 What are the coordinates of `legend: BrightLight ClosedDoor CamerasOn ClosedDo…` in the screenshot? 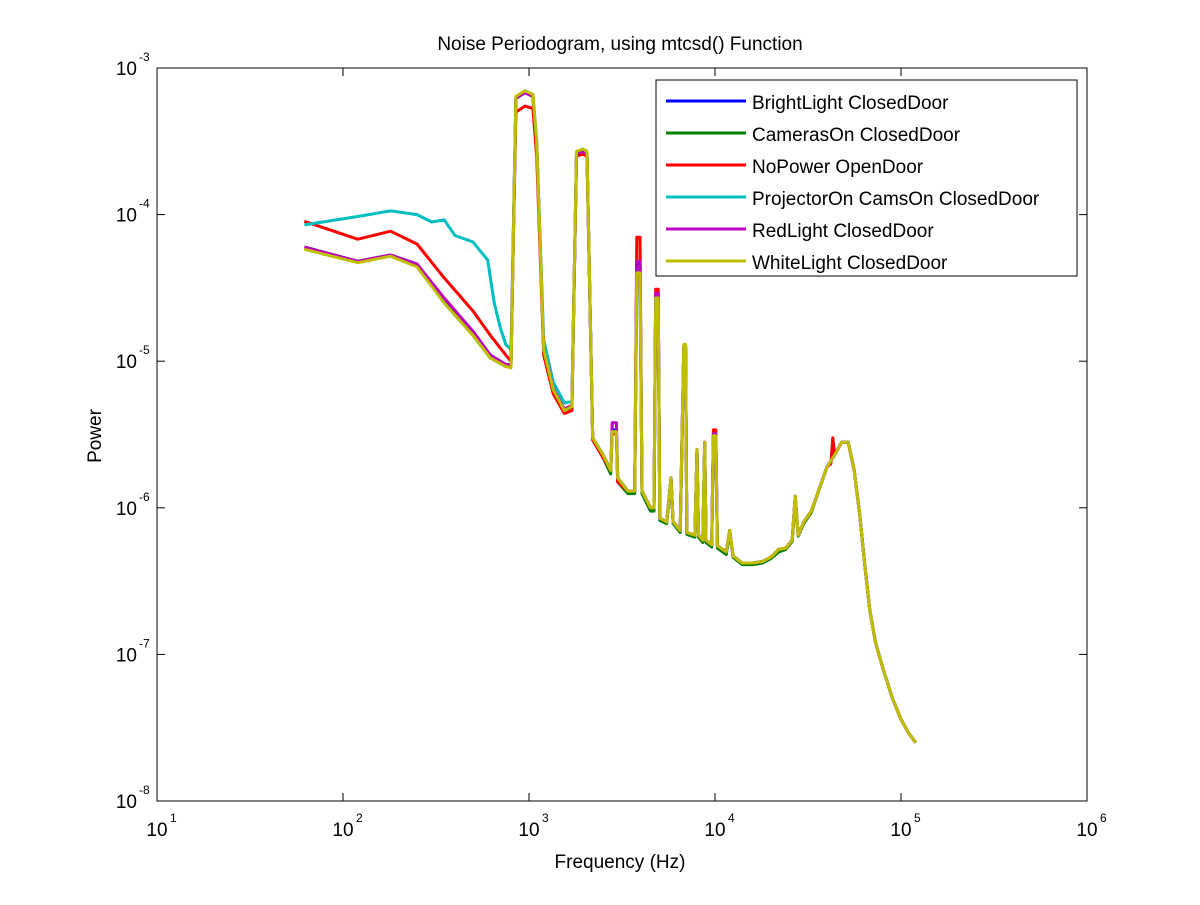 It's located at (866, 178).